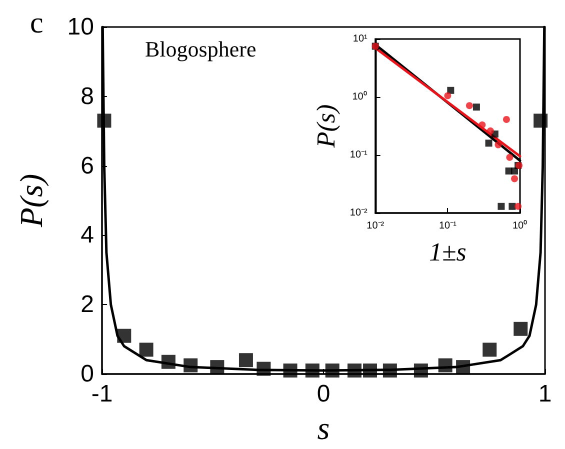  Describe the element at coordinates (359, 213) in the screenshot. I see `y-tick-label: 10⁻²` at that location.